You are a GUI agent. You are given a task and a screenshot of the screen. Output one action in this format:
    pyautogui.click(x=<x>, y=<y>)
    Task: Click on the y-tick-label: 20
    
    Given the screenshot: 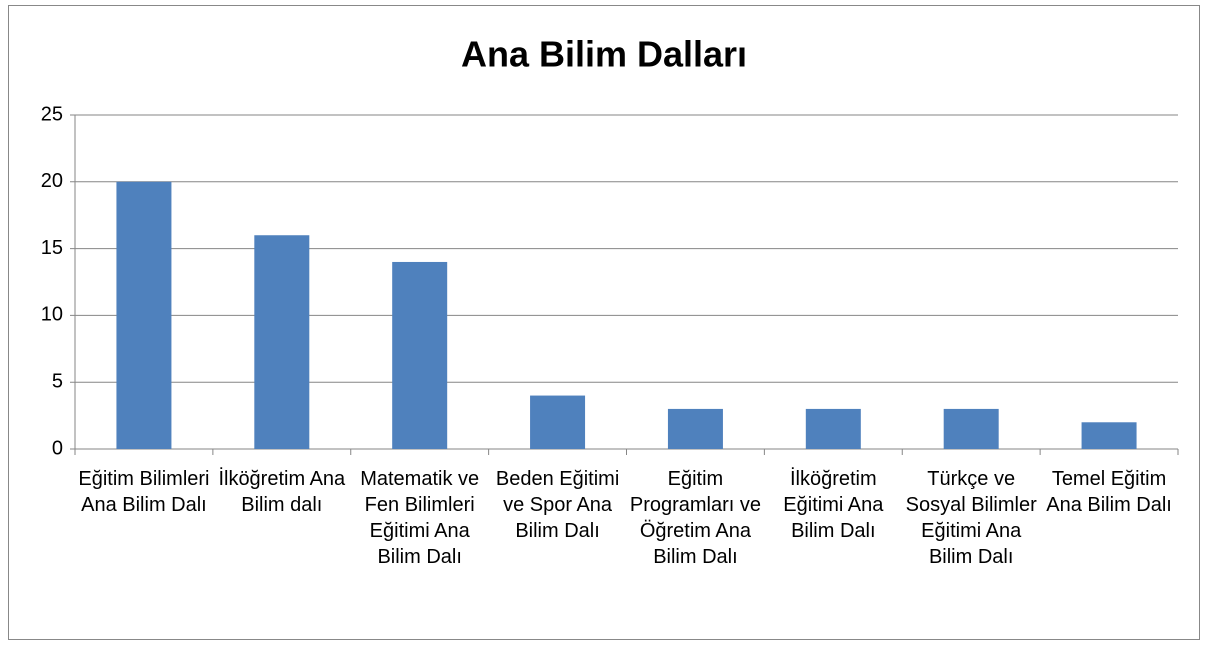 What is the action you would take?
    pyautogui.click(x=52, y=181)
    